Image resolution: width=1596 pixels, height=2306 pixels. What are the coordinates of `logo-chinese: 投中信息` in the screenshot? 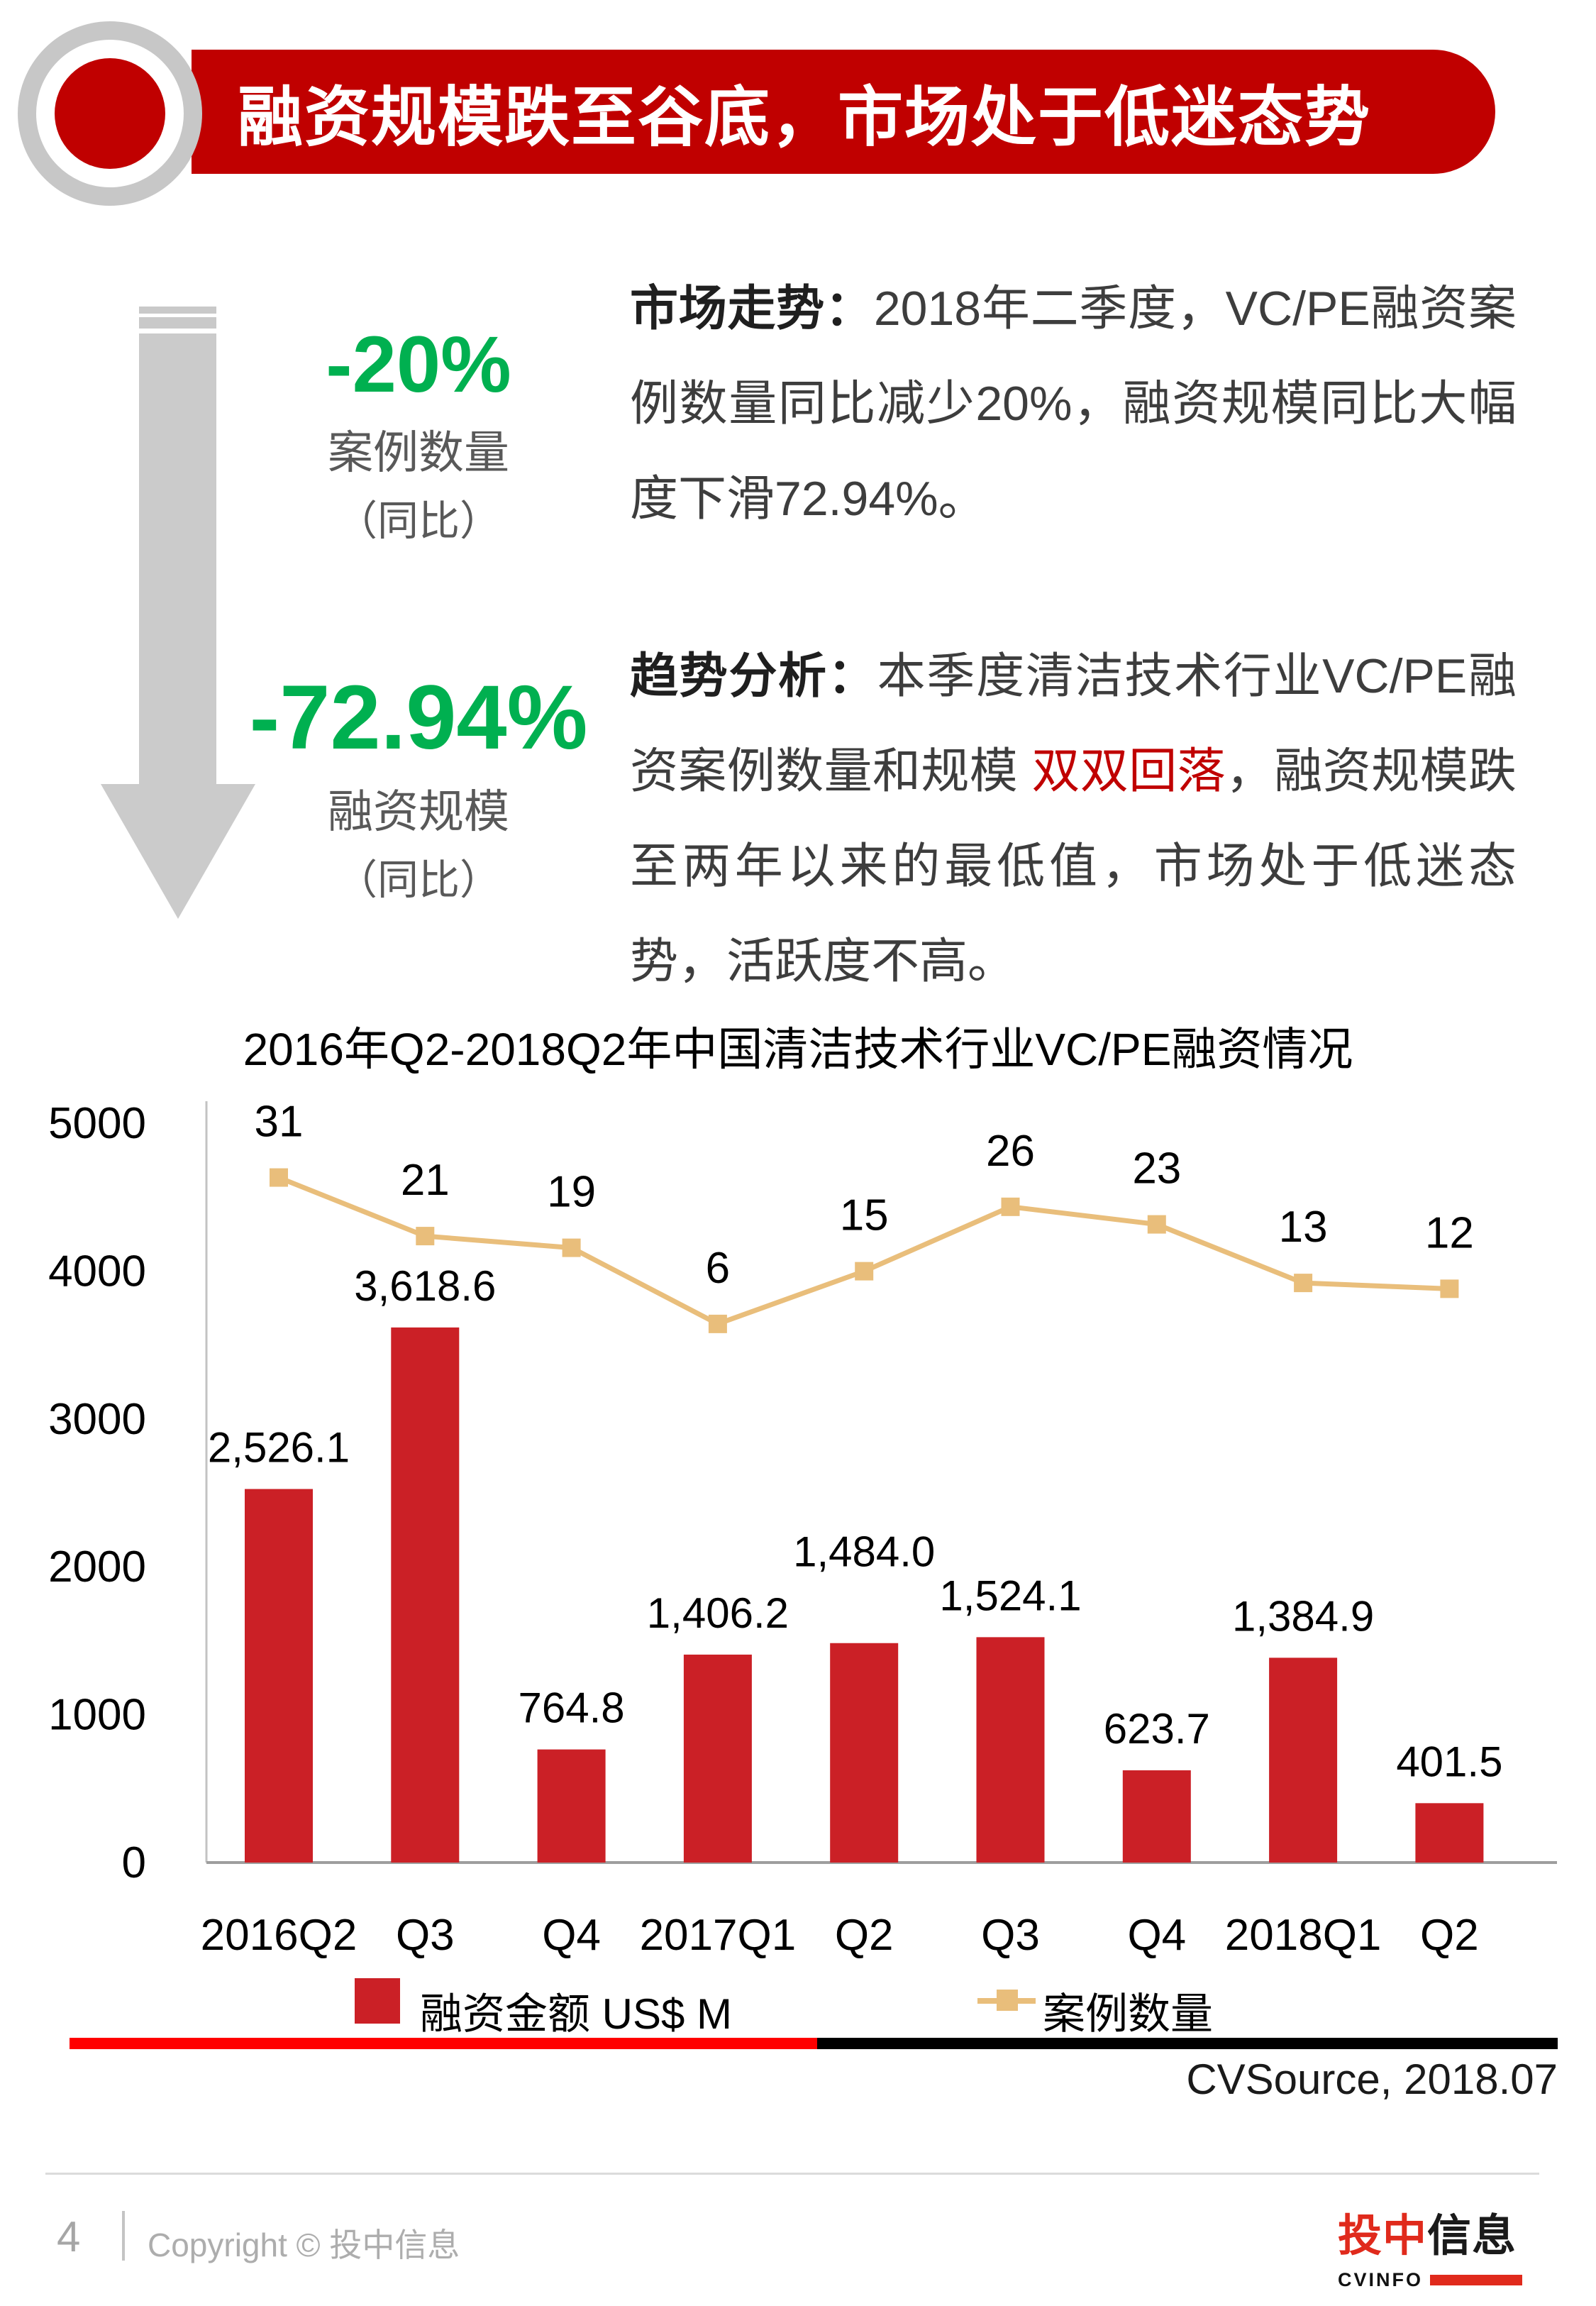 It's located at (1430, 2231).